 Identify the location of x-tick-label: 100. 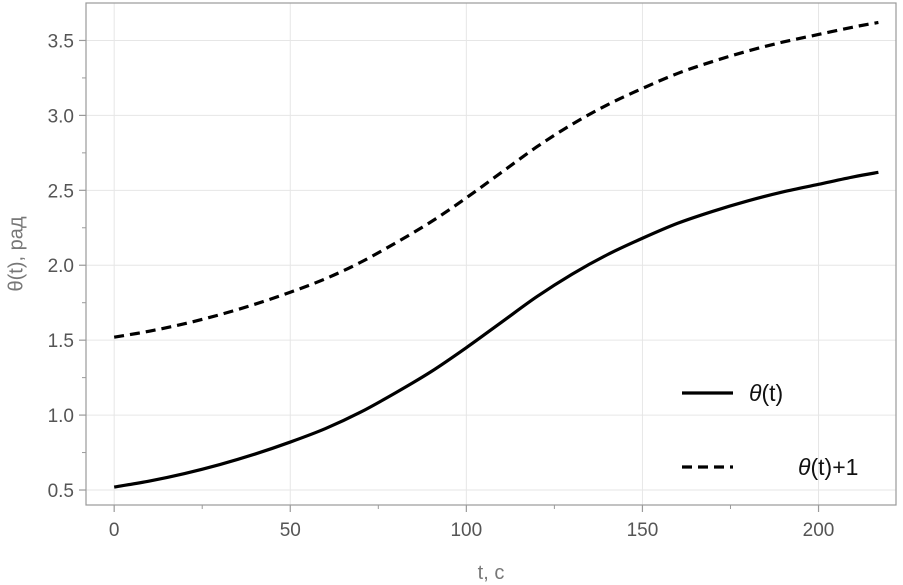
(466, 530).